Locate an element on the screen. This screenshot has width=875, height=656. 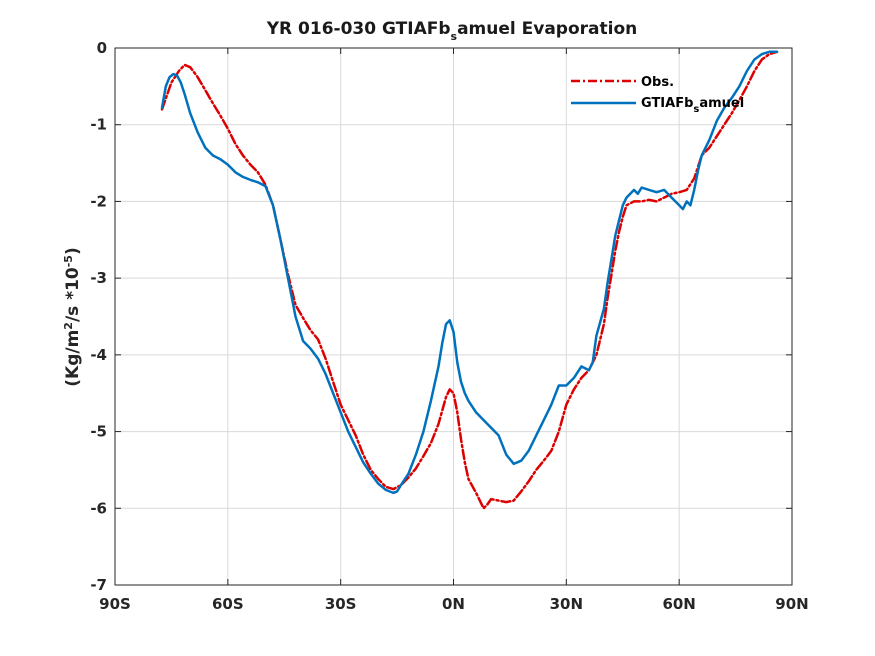
chart-title-main: YR 016-030 GTIAFb is located at coordinates (358, 29).